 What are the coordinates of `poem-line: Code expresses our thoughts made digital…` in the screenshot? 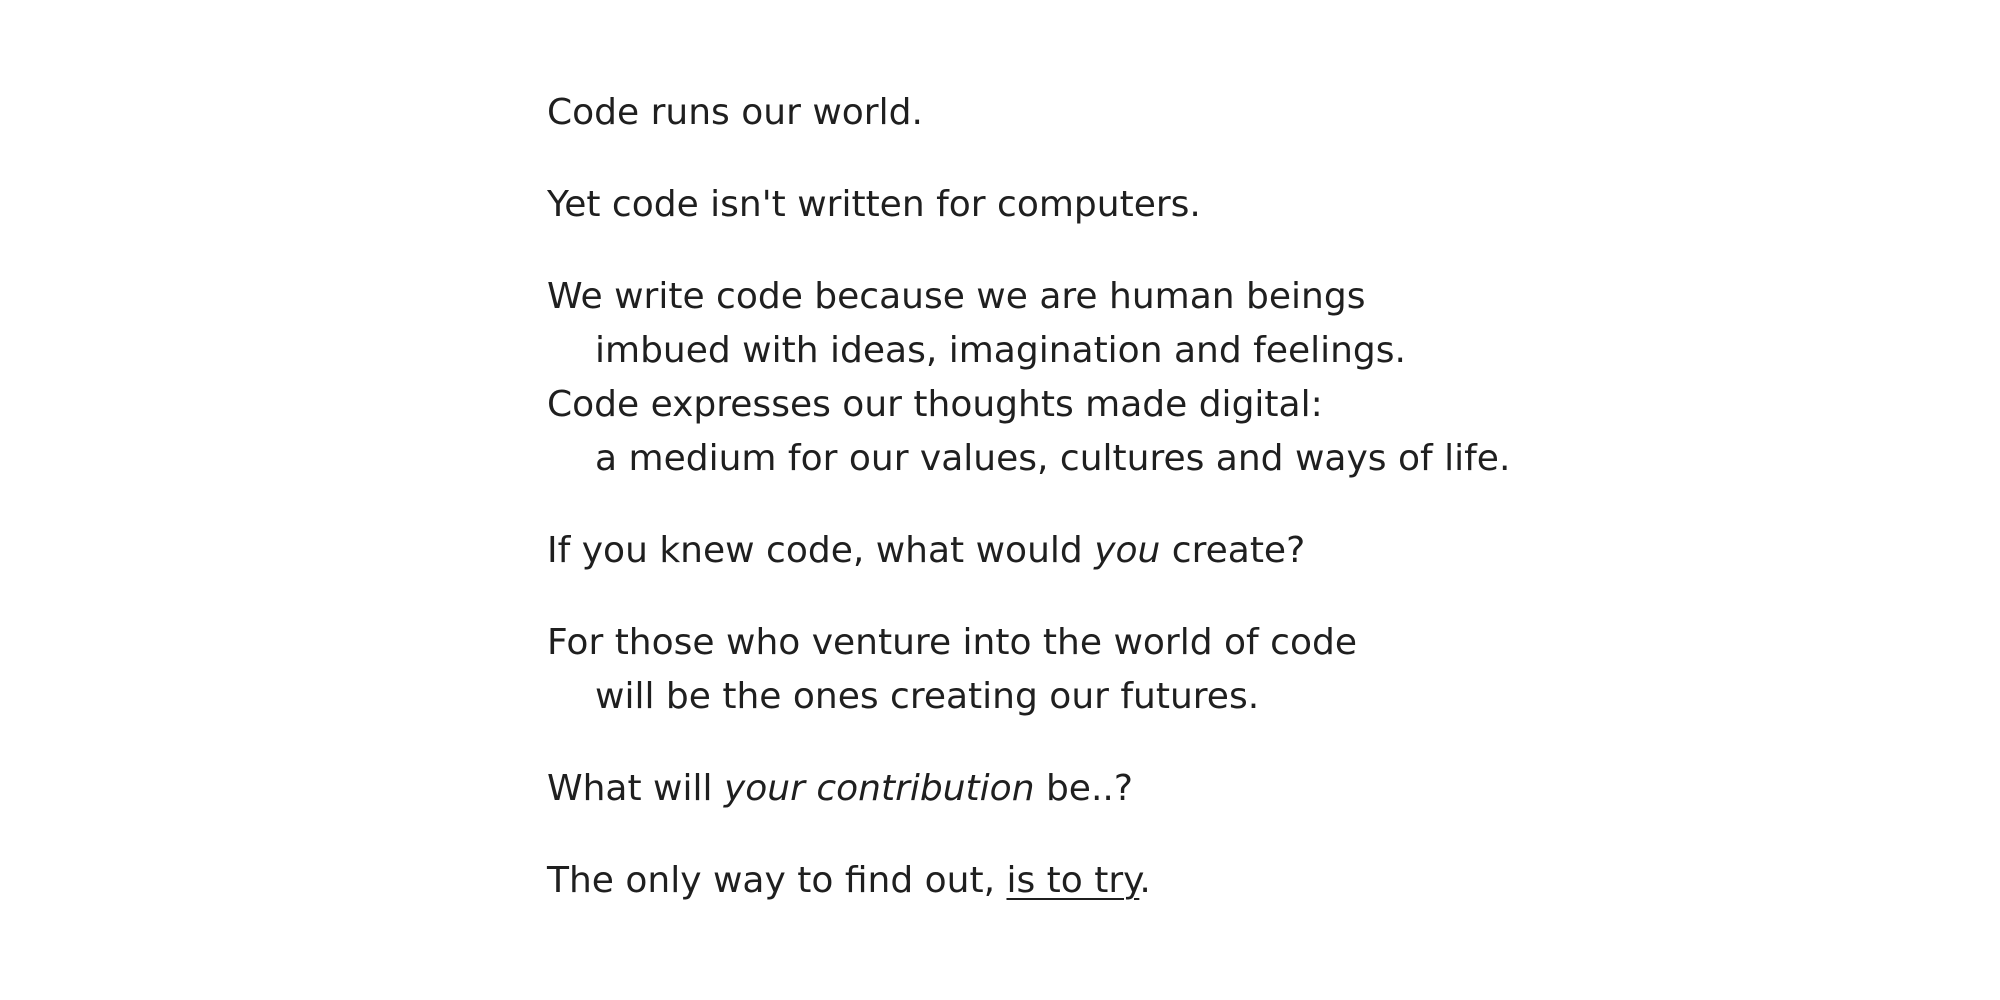 It's located at (935, 404).